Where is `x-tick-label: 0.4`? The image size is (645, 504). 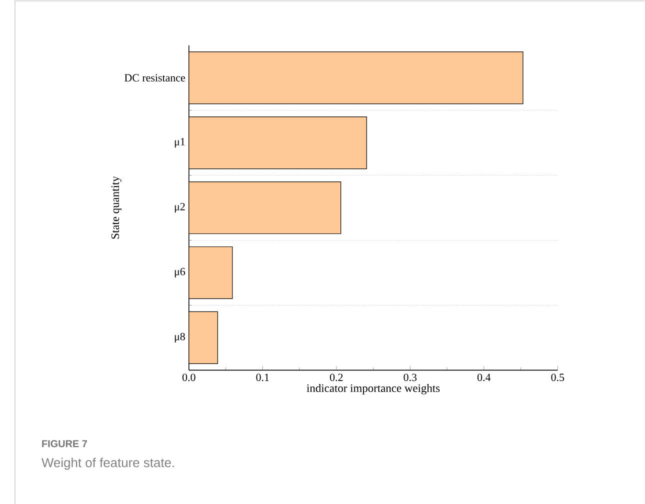 x-tick-label: 0.4 is located at coordinates (484, 377).